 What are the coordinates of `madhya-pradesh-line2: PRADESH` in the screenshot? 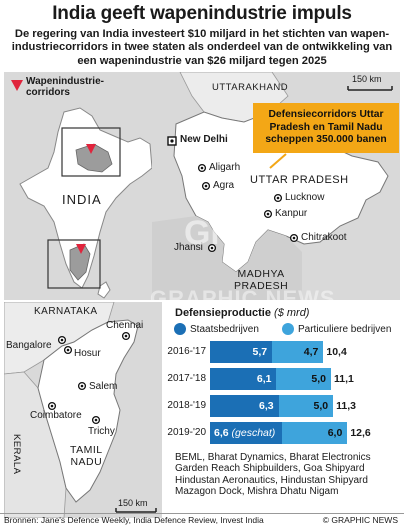 It's located at (261, 286).